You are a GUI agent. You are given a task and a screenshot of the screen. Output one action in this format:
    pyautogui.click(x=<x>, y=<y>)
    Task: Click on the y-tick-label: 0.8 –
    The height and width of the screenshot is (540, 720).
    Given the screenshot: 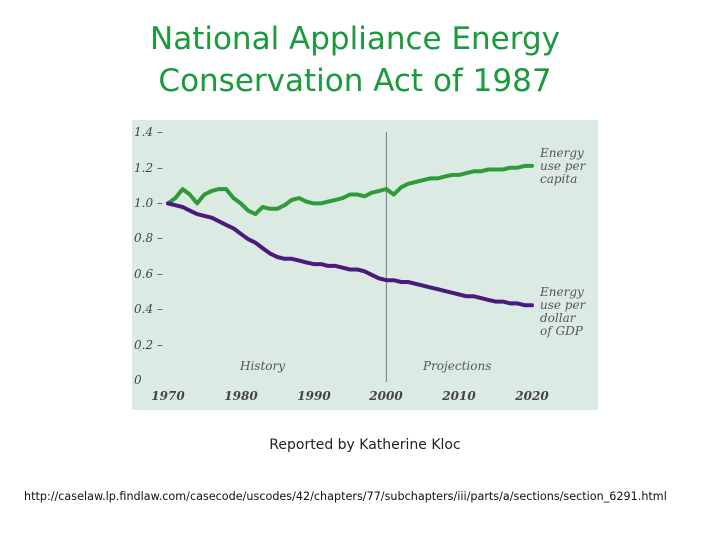 What is the action you would take?
    pyautogui.click(x=148, y=238)
    